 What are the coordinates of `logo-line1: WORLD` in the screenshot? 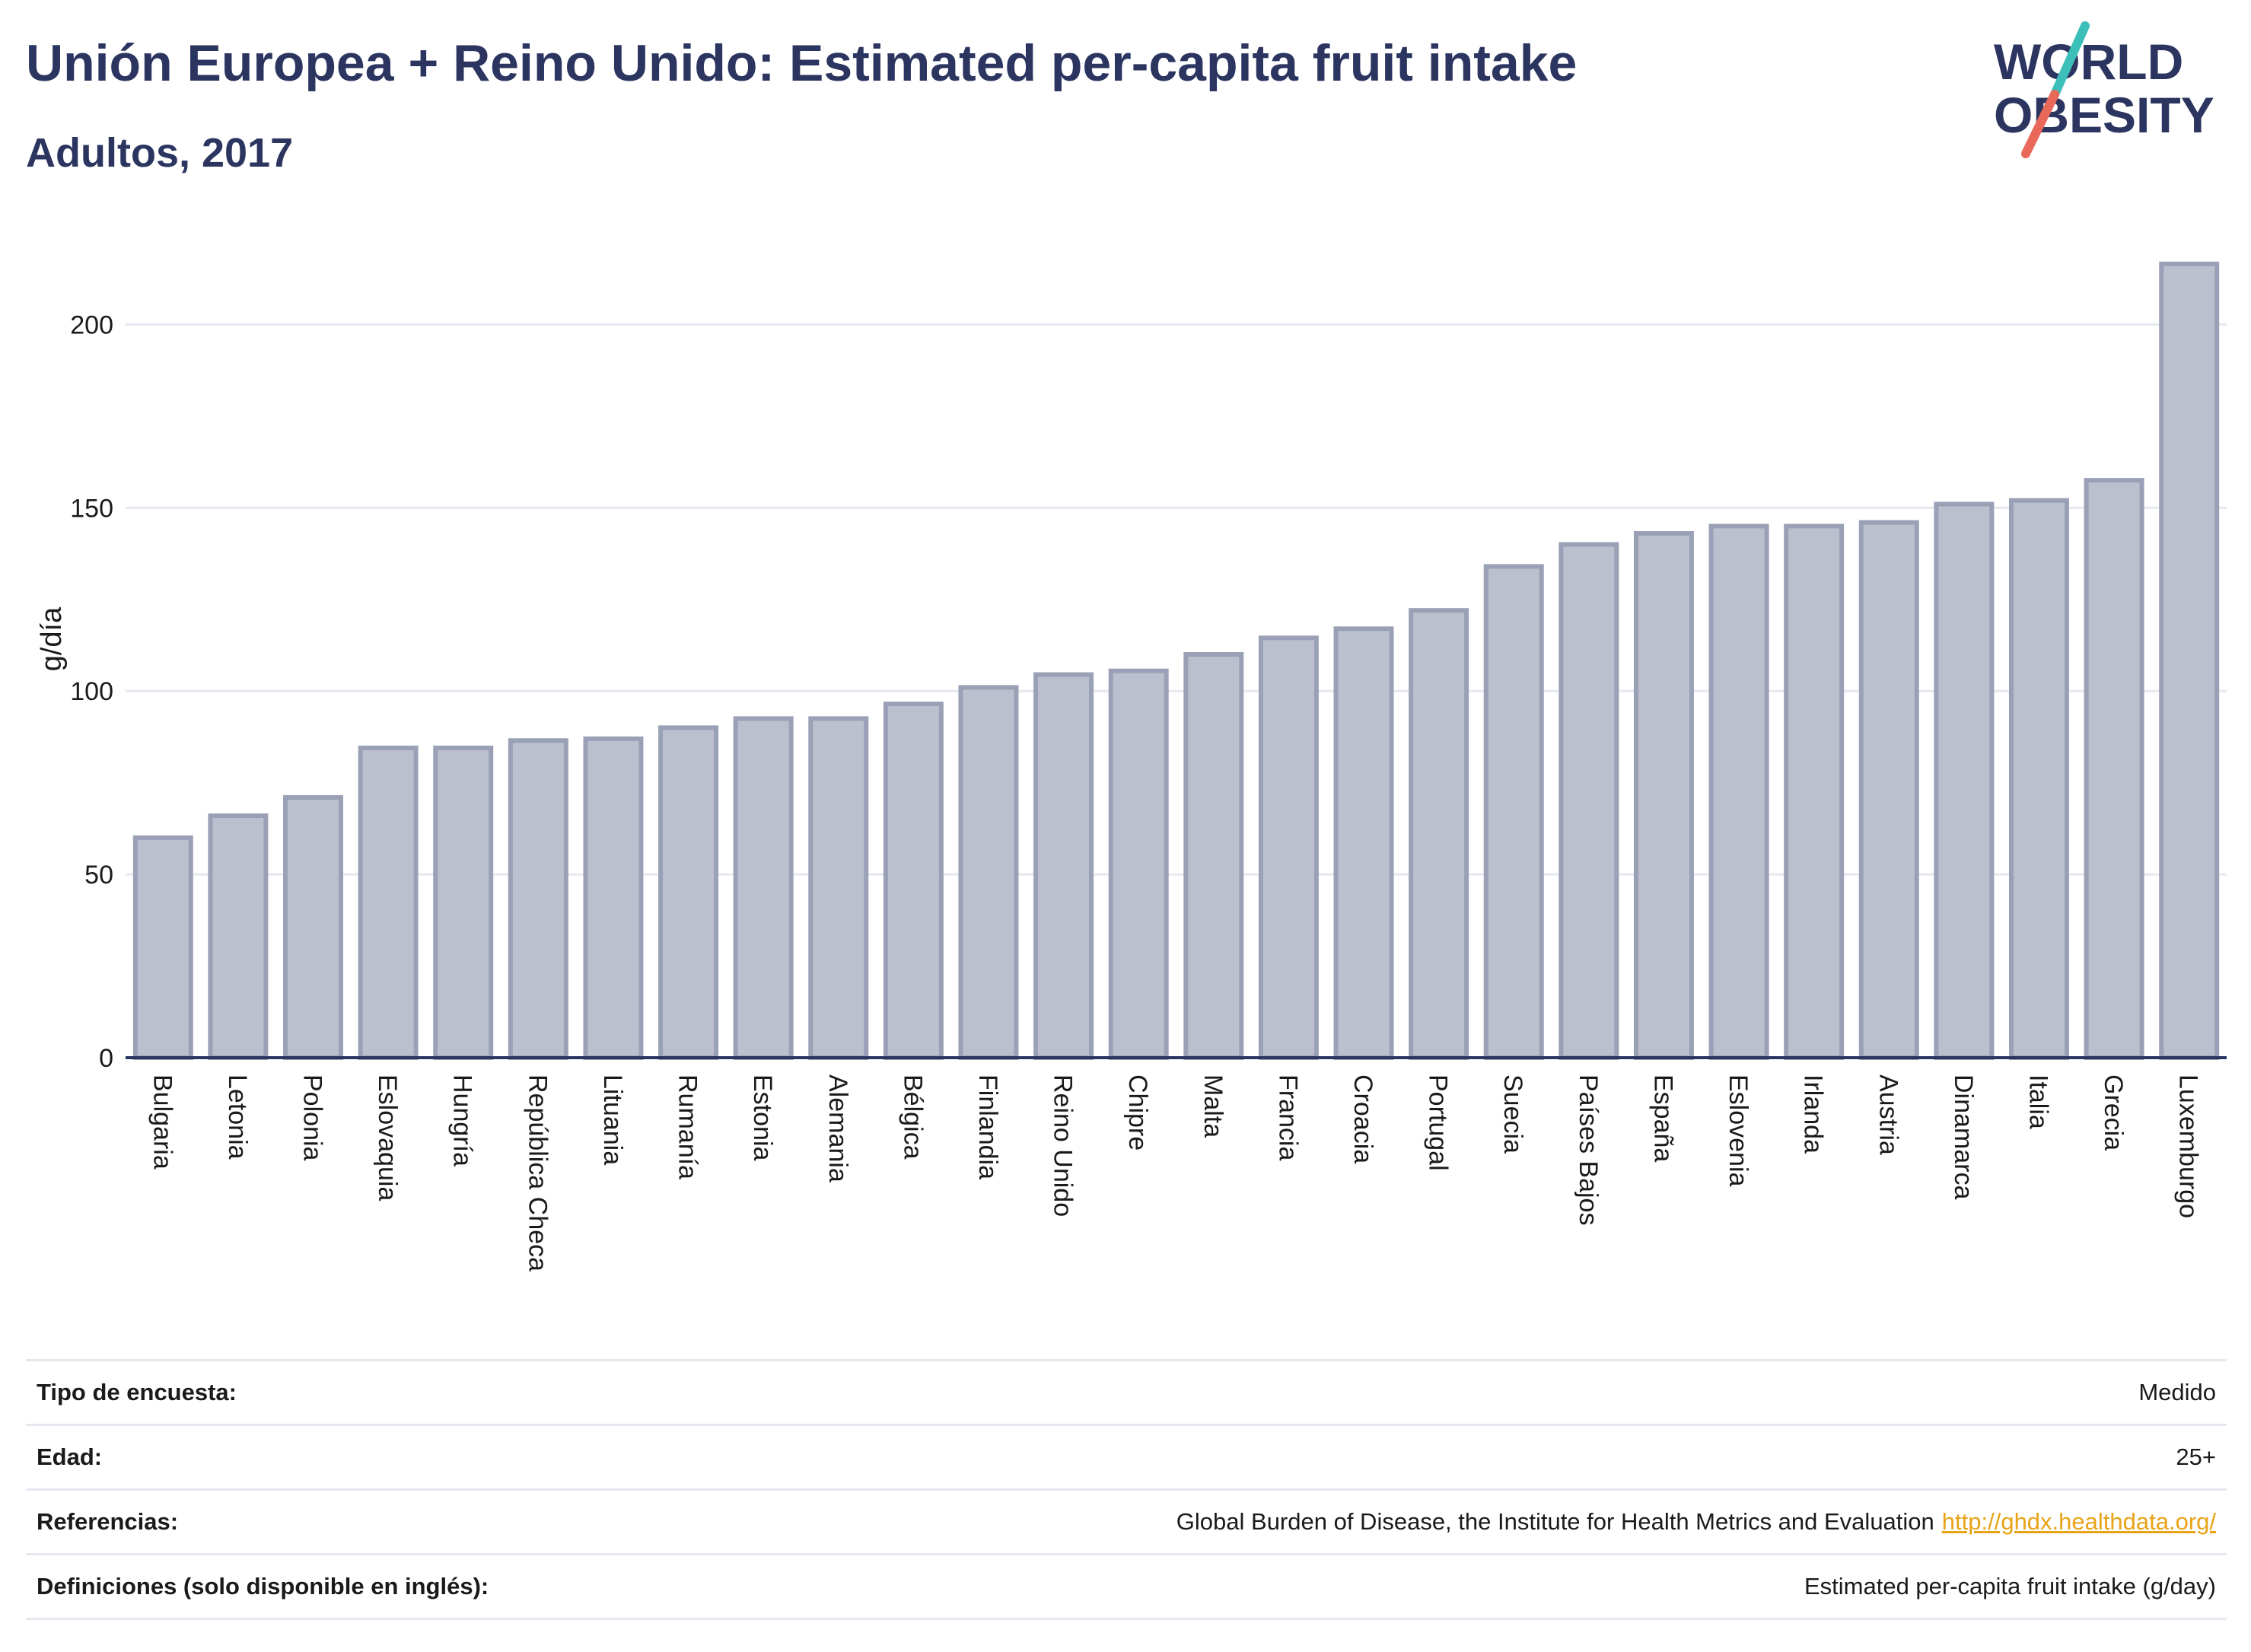 It's located at (2088, 61).